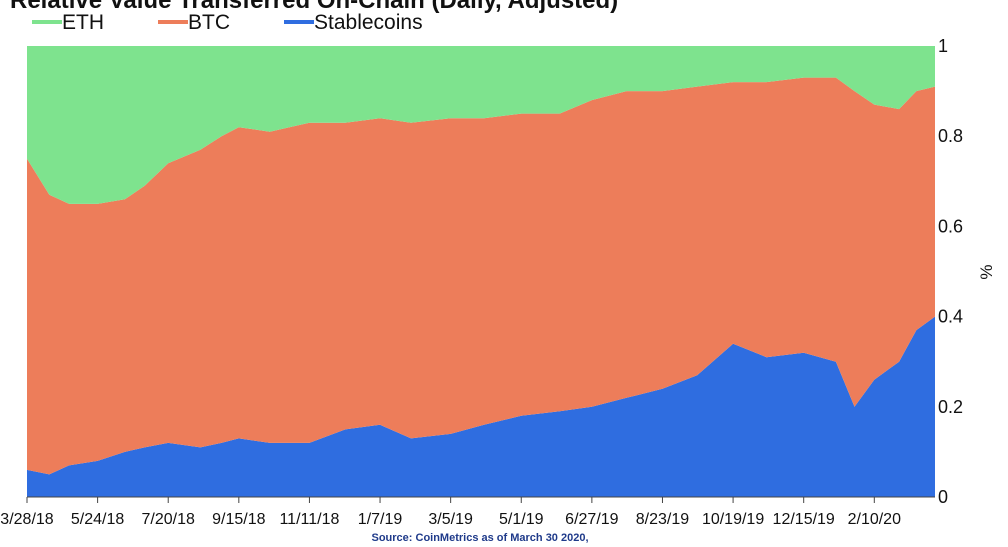  Describe the element at coordinates (804, 519) in the screenshot. I see `x-tick-label: 12/15/19` at that location.